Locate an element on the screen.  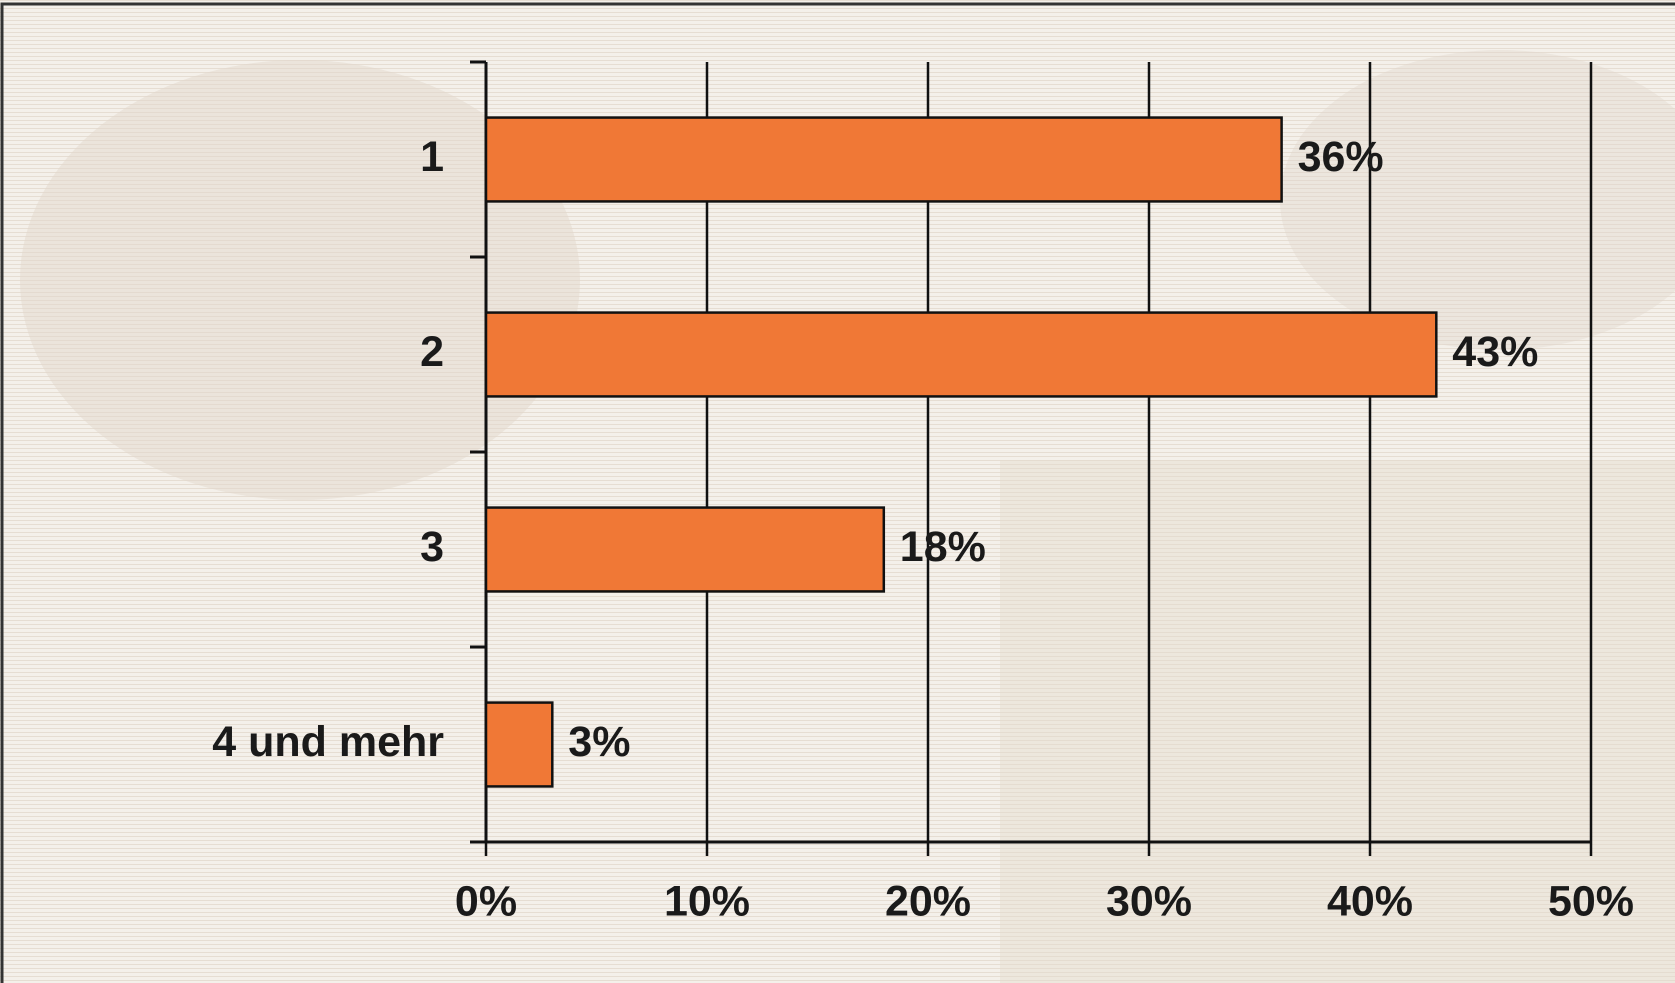
x-tick-label: 10% is located at coordinates (707, 901).